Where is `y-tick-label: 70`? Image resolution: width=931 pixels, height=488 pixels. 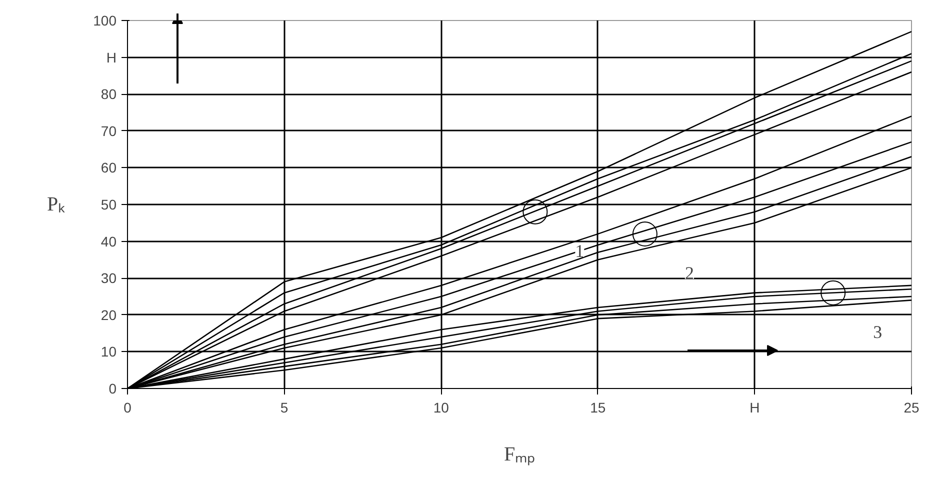
y-tick-label: 70 is located at coordinates (108, 130).